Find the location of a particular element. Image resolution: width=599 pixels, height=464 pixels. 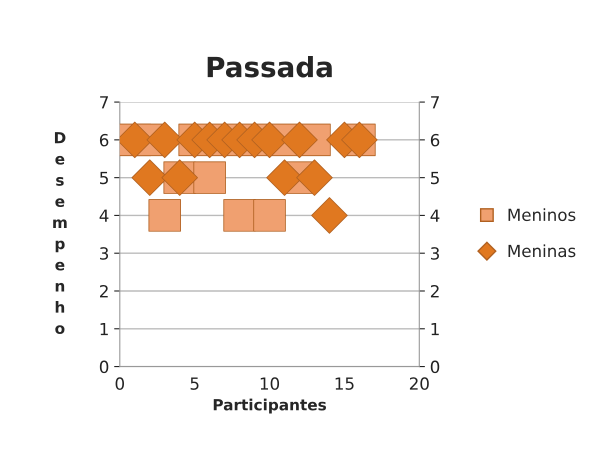

y2-tick-label: 1 is located at coordinates (435, 329).